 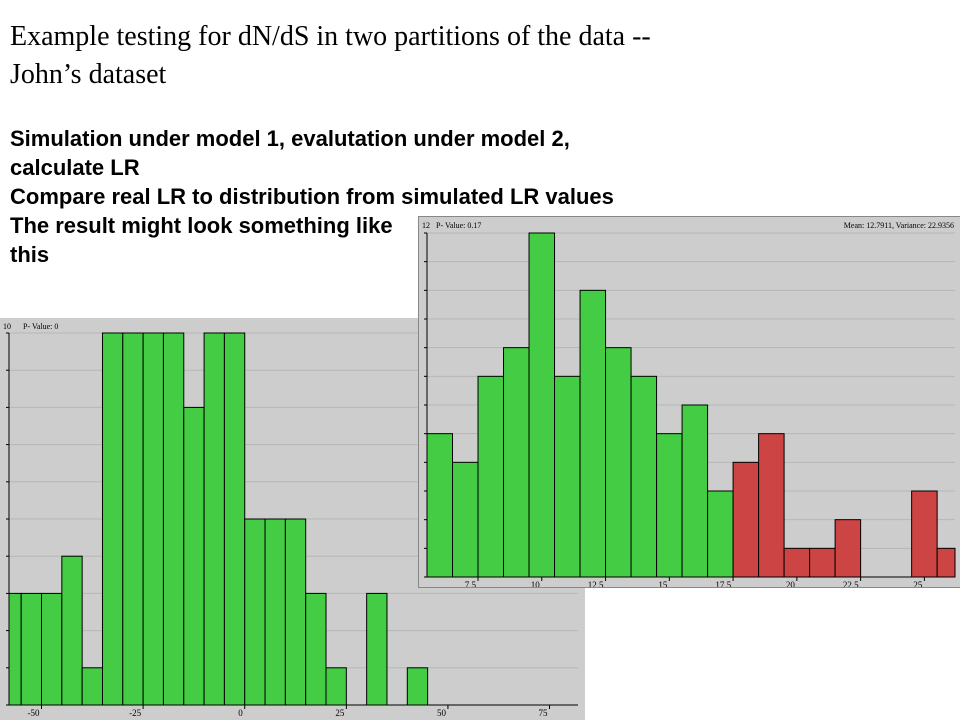 I want to click on x-tick-label: -50, so click(x=34, y=713).